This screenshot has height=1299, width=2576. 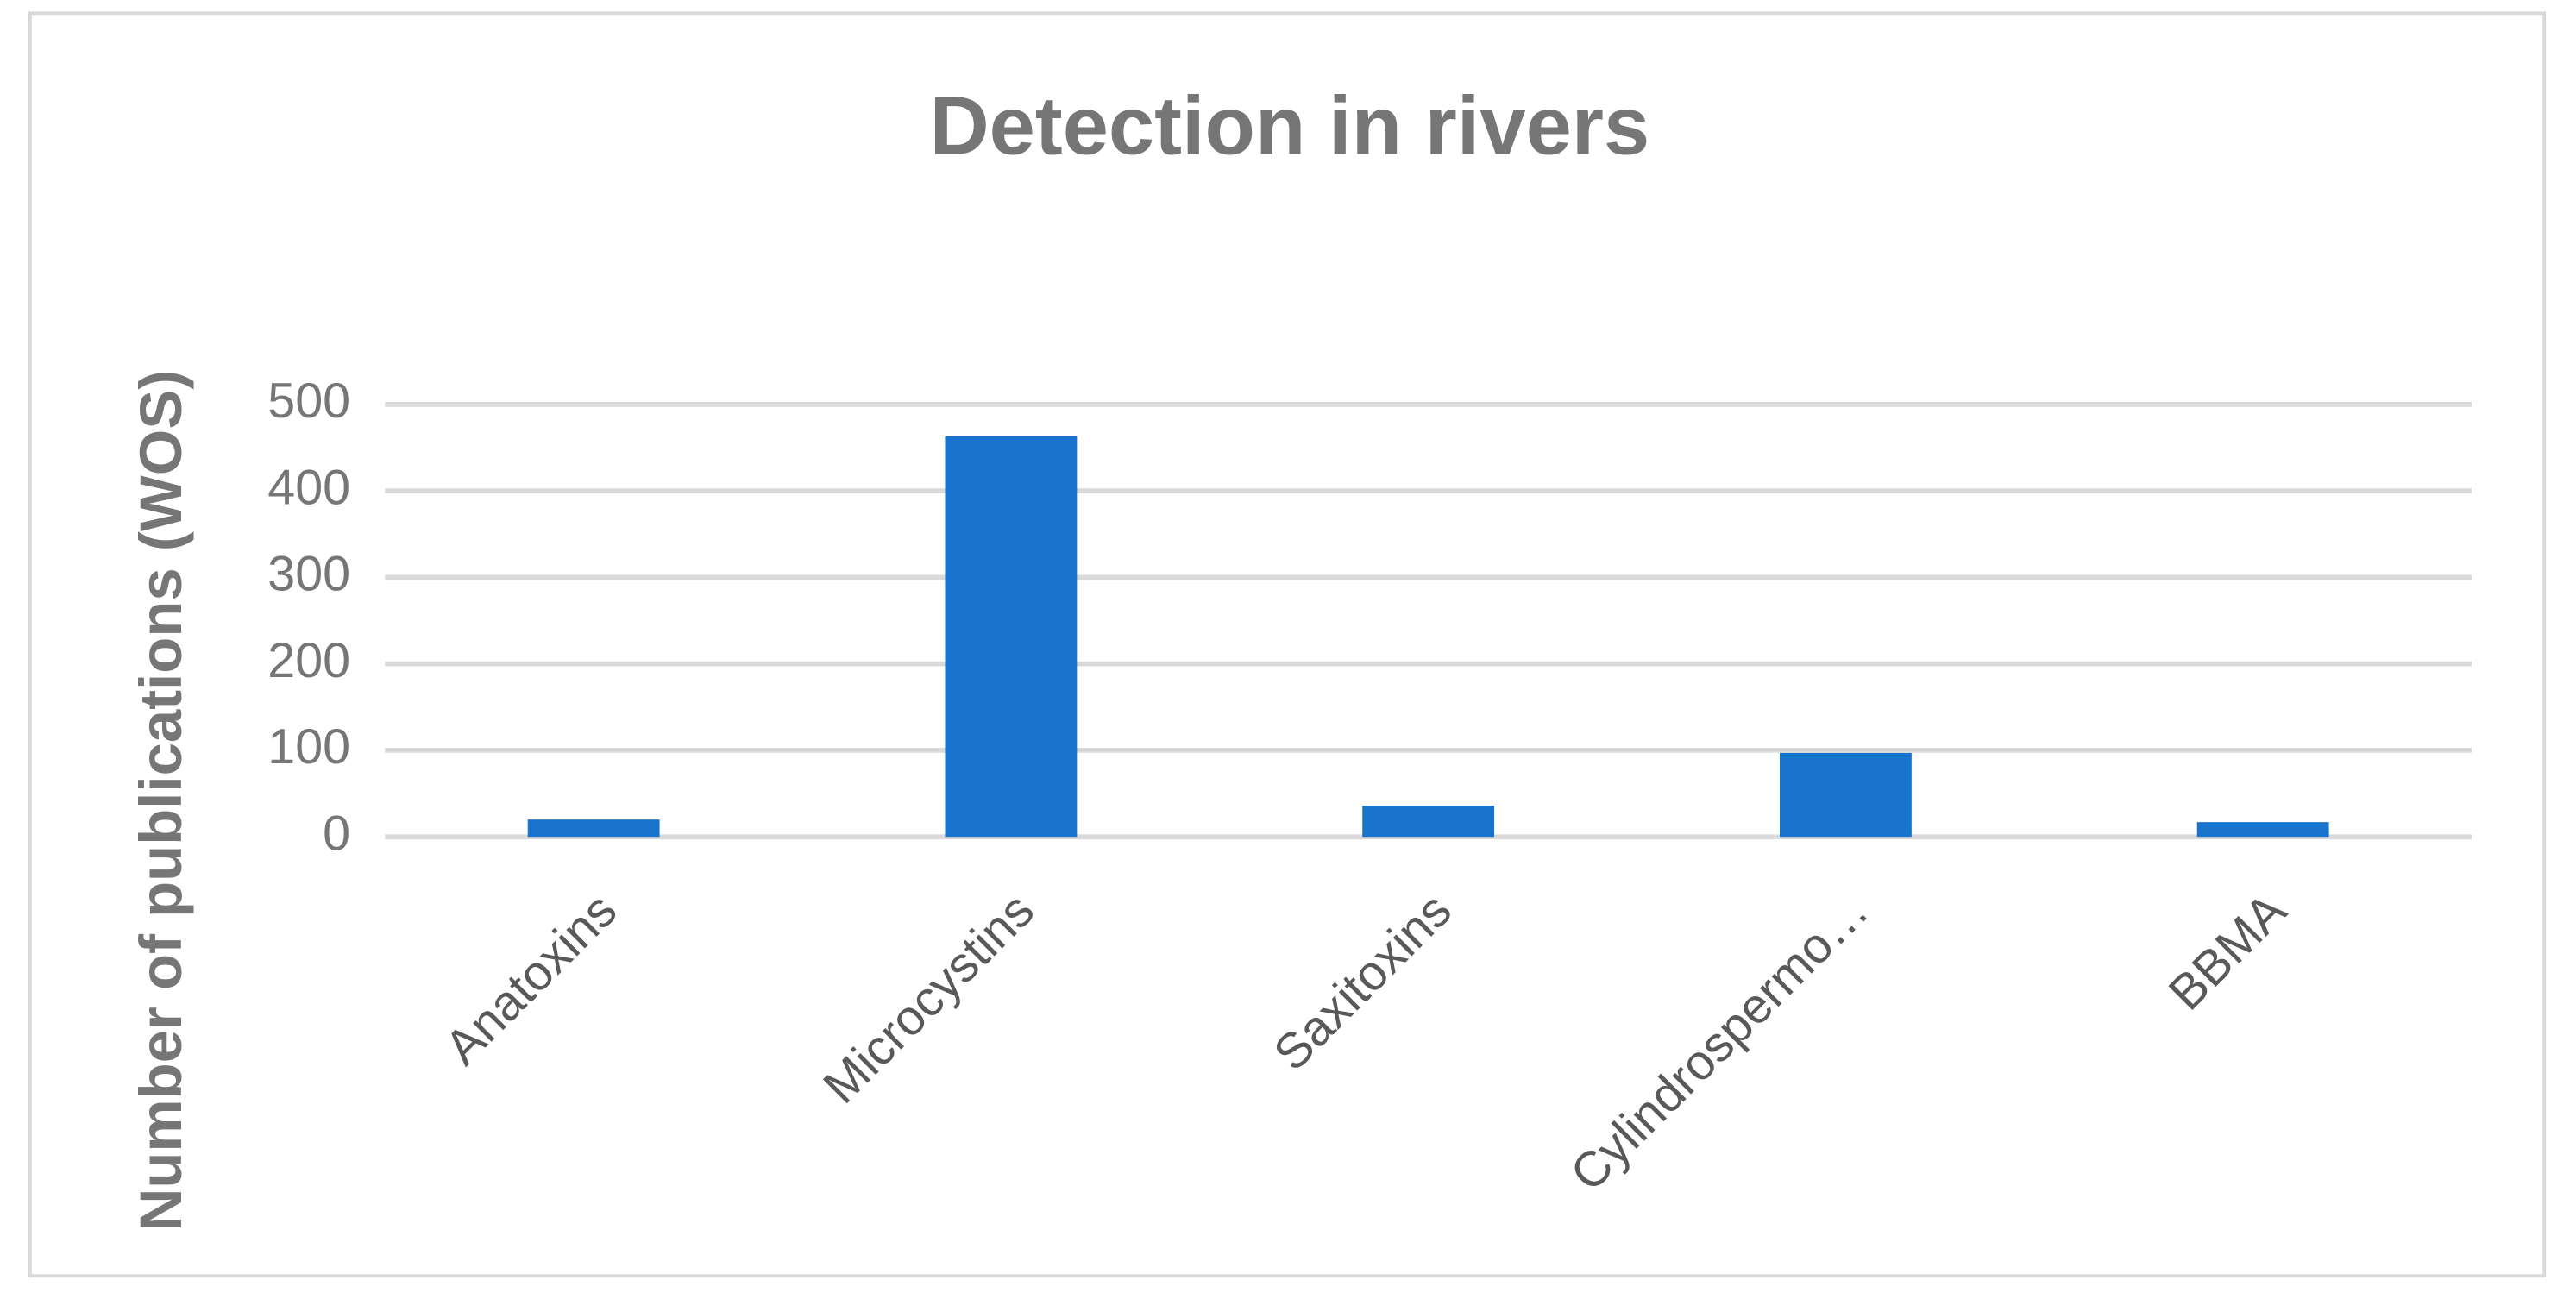 I want to click on y-tick-label: 100, so click(x=308, y=747).